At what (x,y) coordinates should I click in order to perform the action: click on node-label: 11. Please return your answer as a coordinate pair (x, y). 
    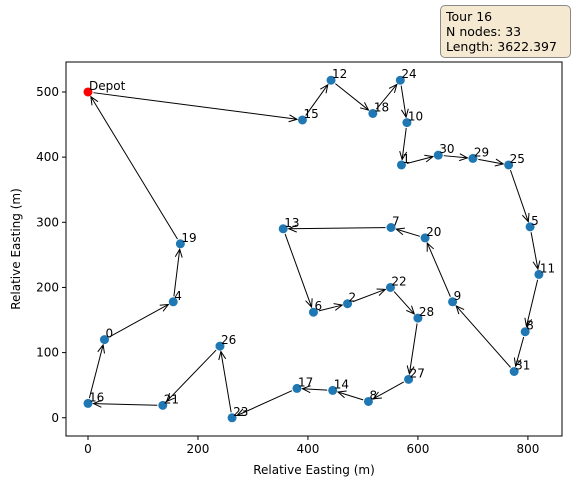
    Looking at the image, I should click on (547, 268).